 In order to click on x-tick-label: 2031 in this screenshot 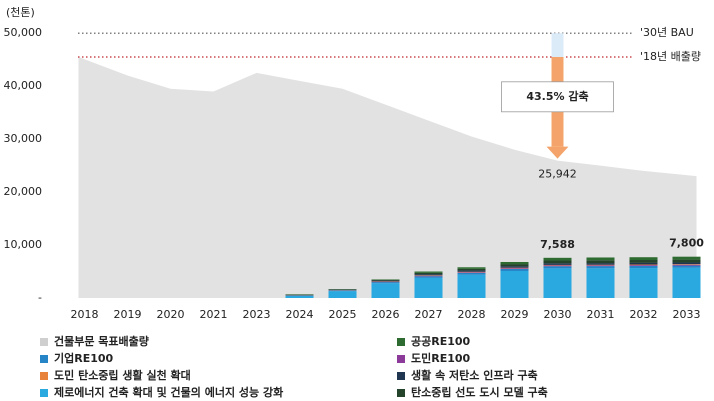, I will do `click(601, 314)`.